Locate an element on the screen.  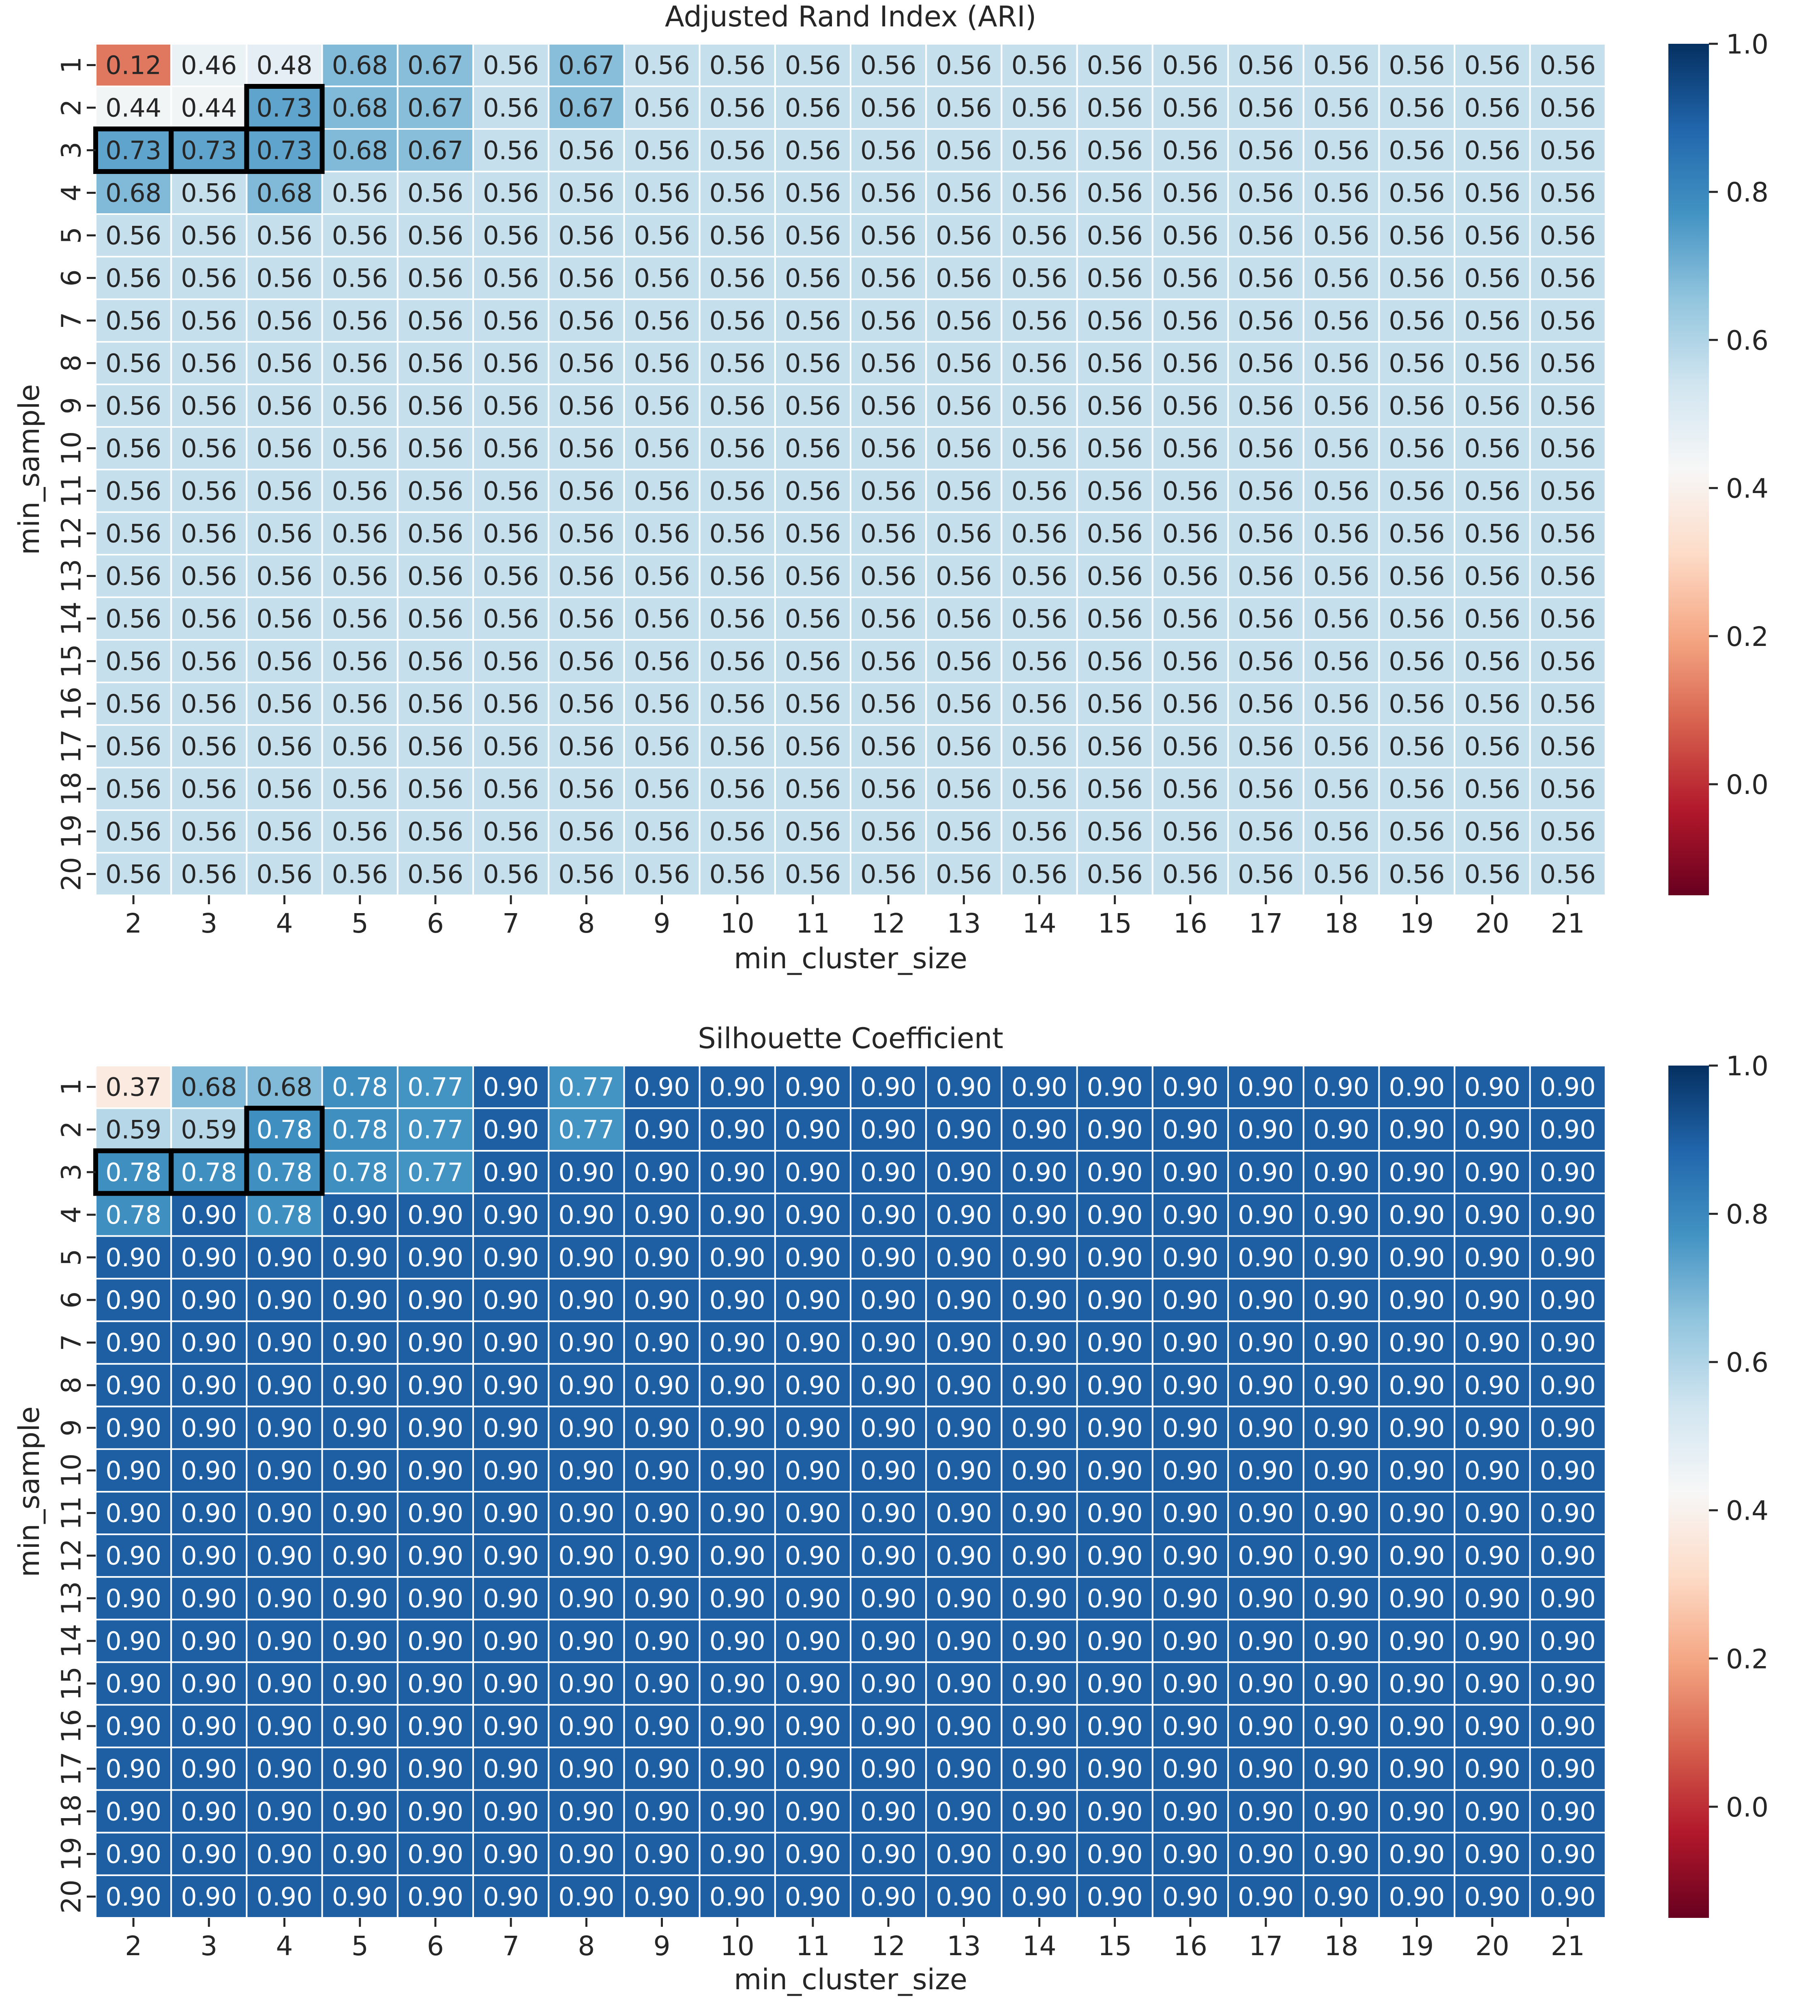
cell-value-label: 0.78 is located at coordinates (133, 1215).